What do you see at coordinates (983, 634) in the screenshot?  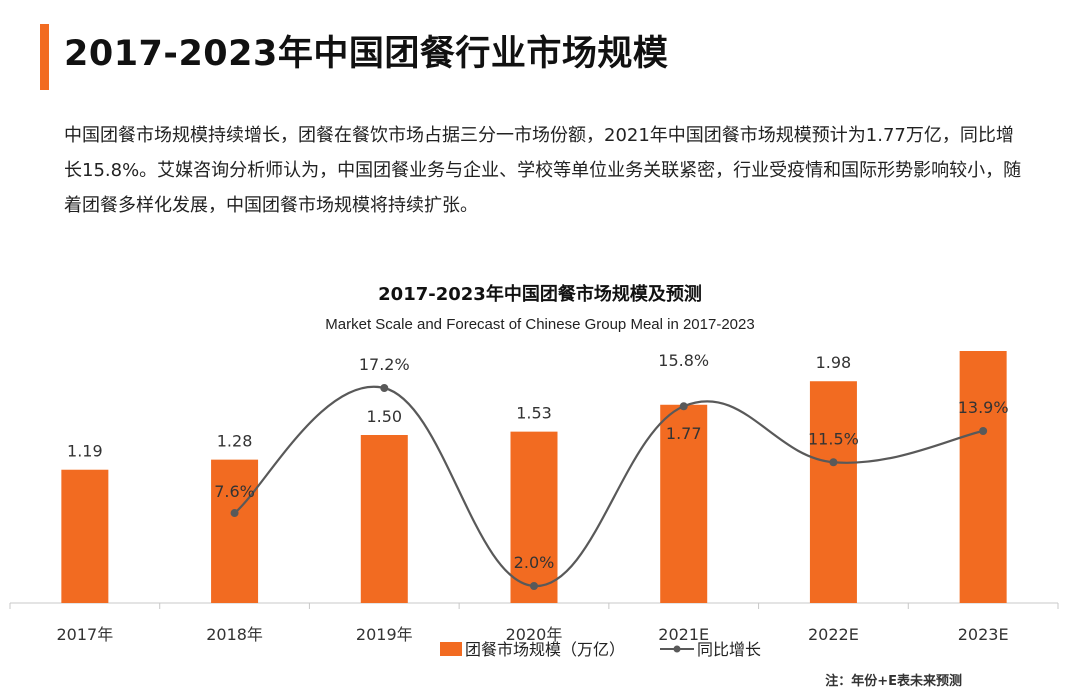 I see `x-tick-label: 2023E` at bounding box center [983, 634].